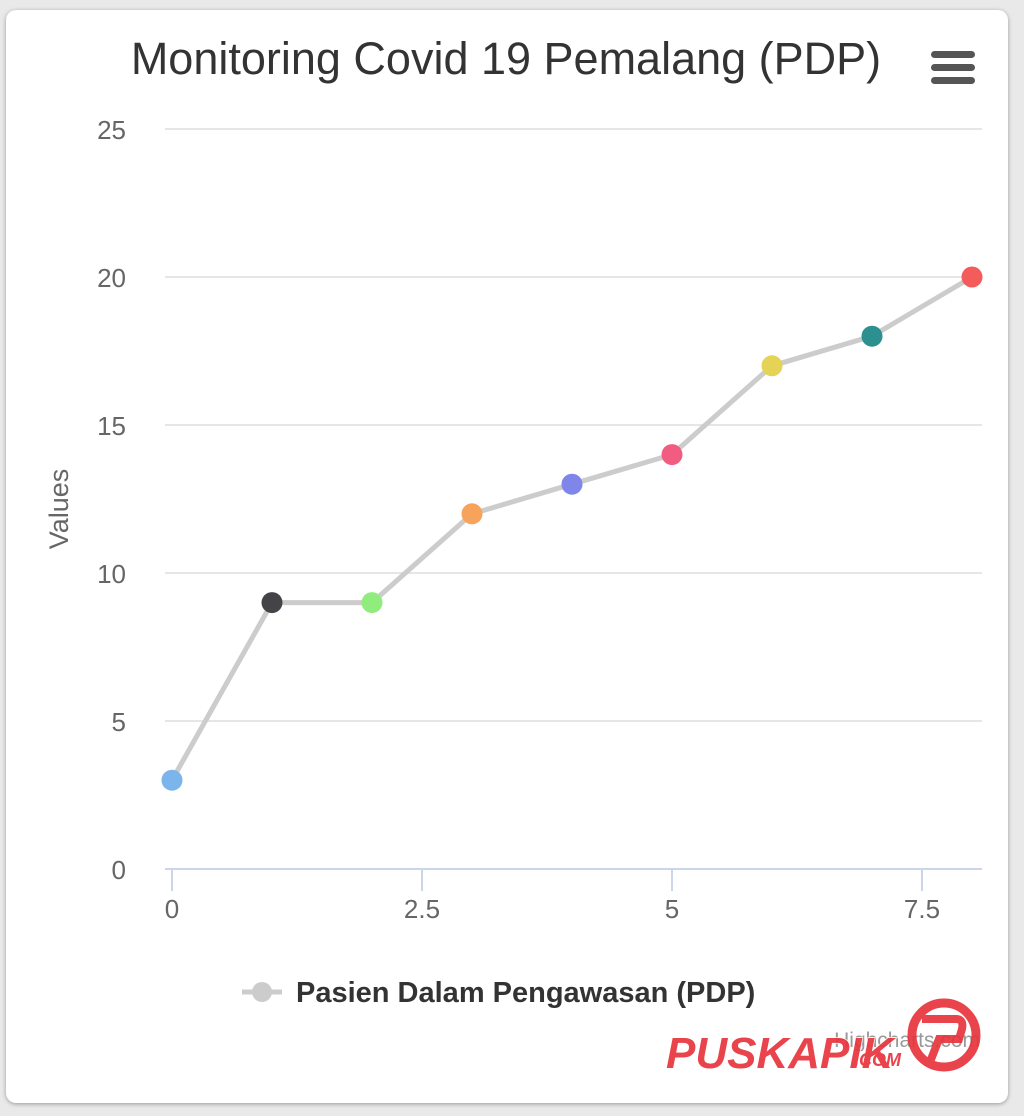  I want to click on x-axis, so click(573, 879).